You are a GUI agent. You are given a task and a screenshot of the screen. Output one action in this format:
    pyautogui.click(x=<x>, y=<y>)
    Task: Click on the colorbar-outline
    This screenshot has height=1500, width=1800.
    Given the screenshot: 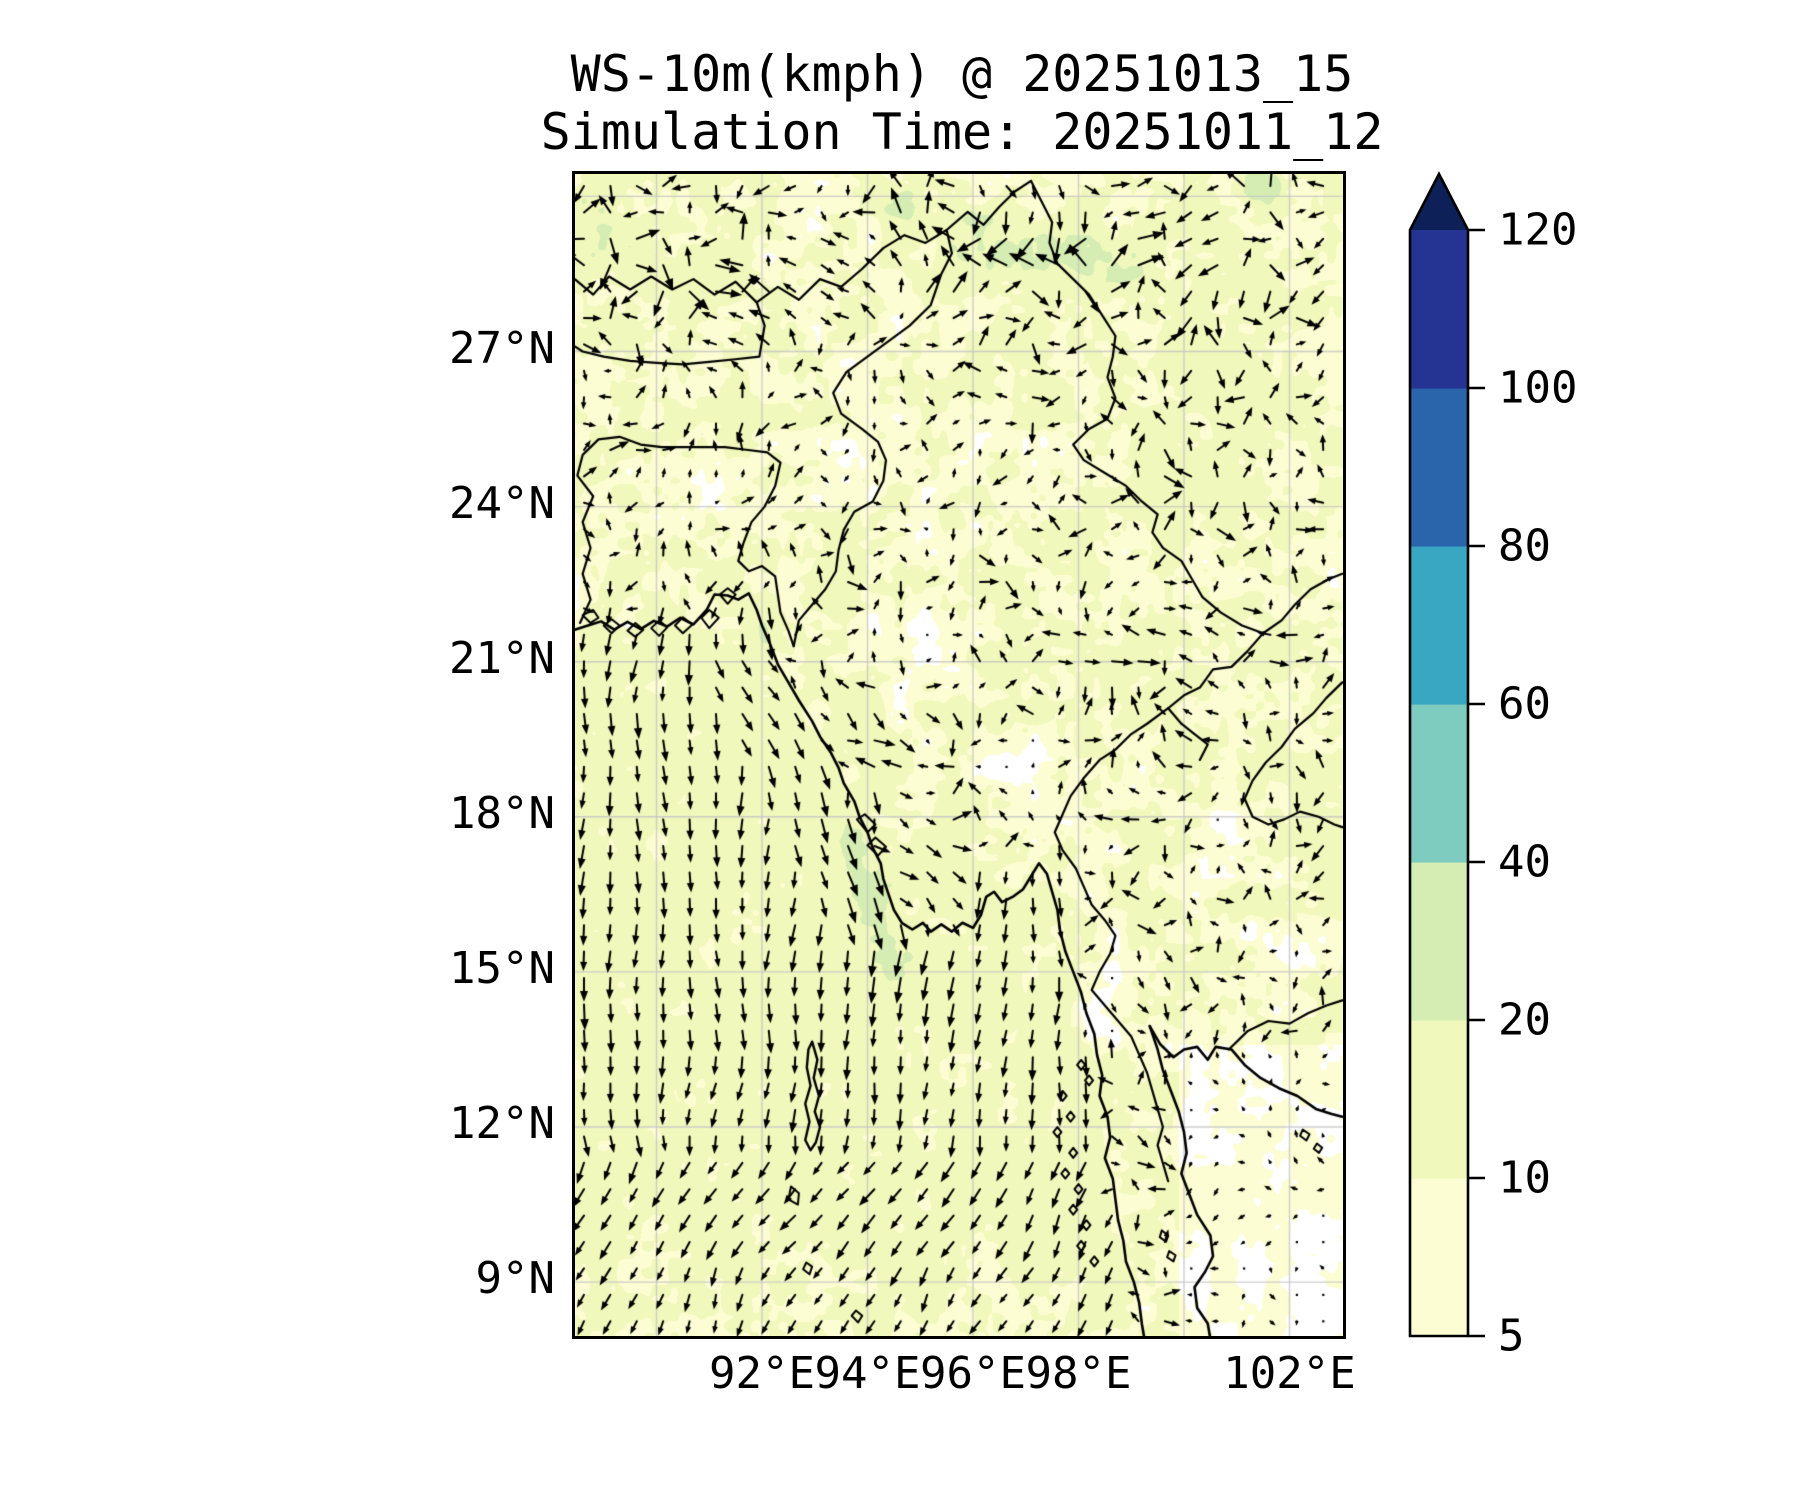 What is the action you would take?
    pyautogui.click(x=1439, y=754)
    